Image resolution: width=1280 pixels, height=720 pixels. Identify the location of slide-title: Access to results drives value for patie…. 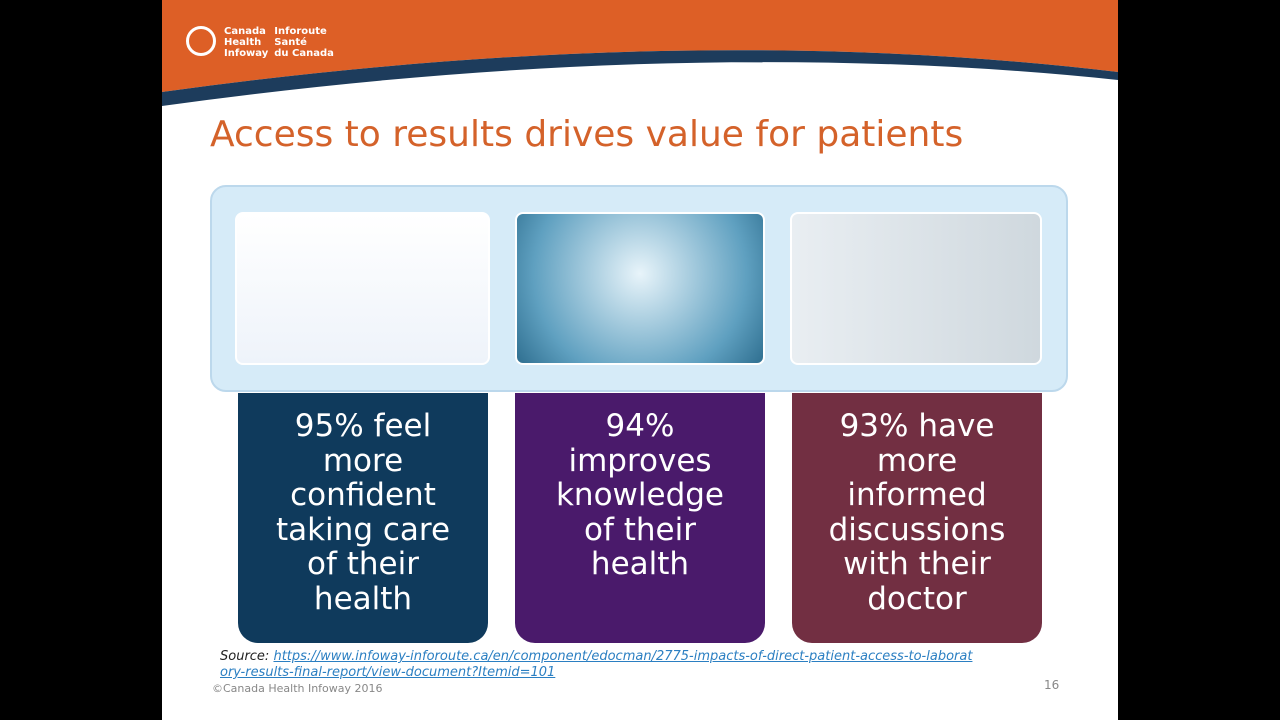
(587, 134).